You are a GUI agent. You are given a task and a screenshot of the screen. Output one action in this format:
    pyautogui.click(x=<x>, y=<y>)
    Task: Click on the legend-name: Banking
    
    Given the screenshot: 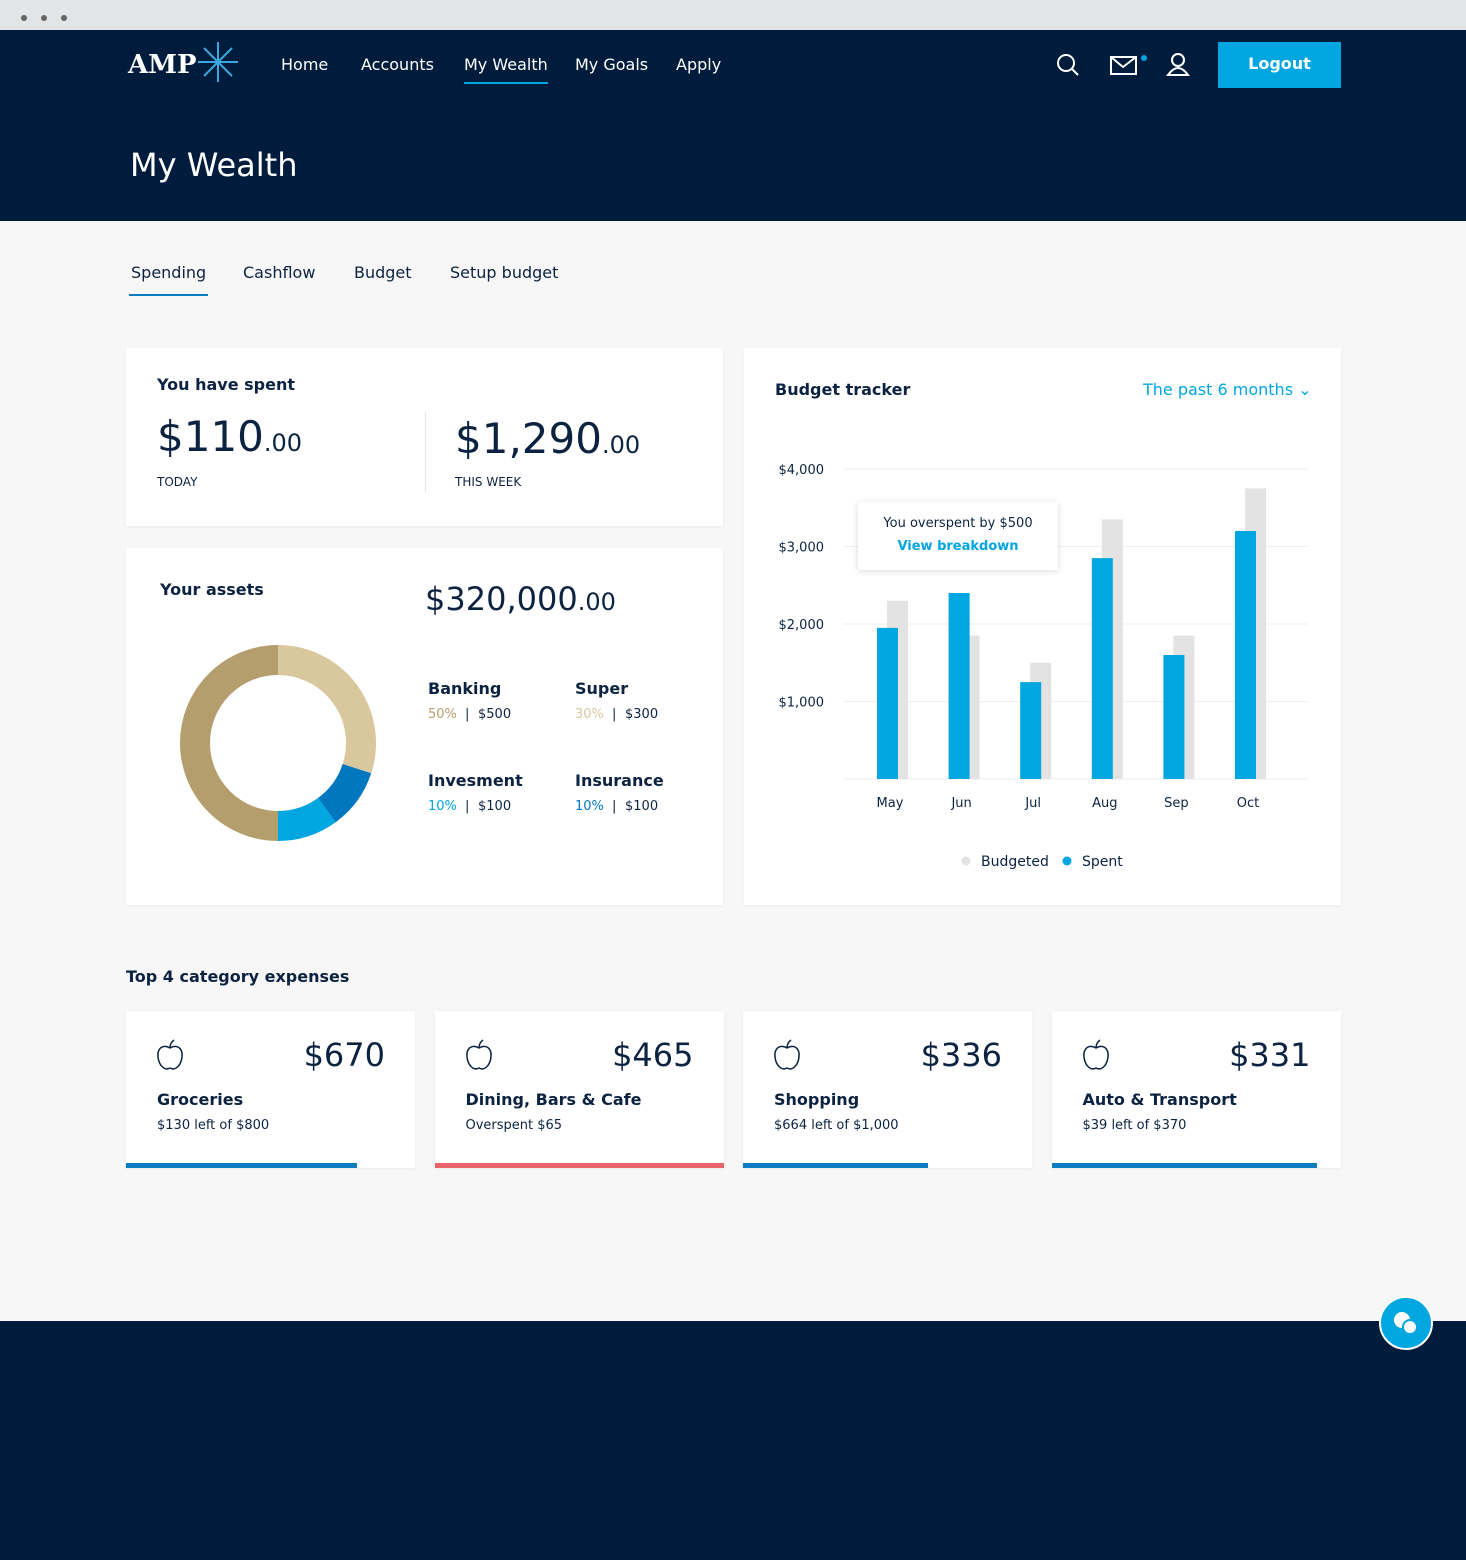 What is the action you would take?
    pyautogui.click(x=465, y=688)
    